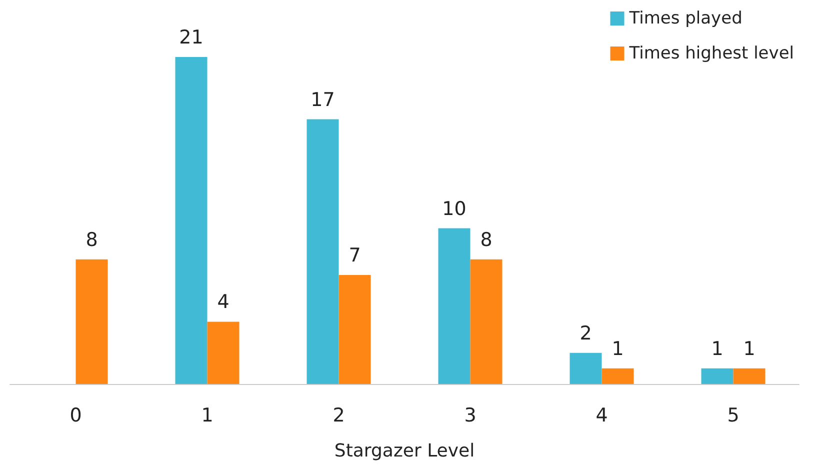 Image resolution: width=819 pixels, height=468 pixels. What do you see at coordinates (191, 37) in the screenshot?
I see `data-label: 21` at bounding box center [191, 37].